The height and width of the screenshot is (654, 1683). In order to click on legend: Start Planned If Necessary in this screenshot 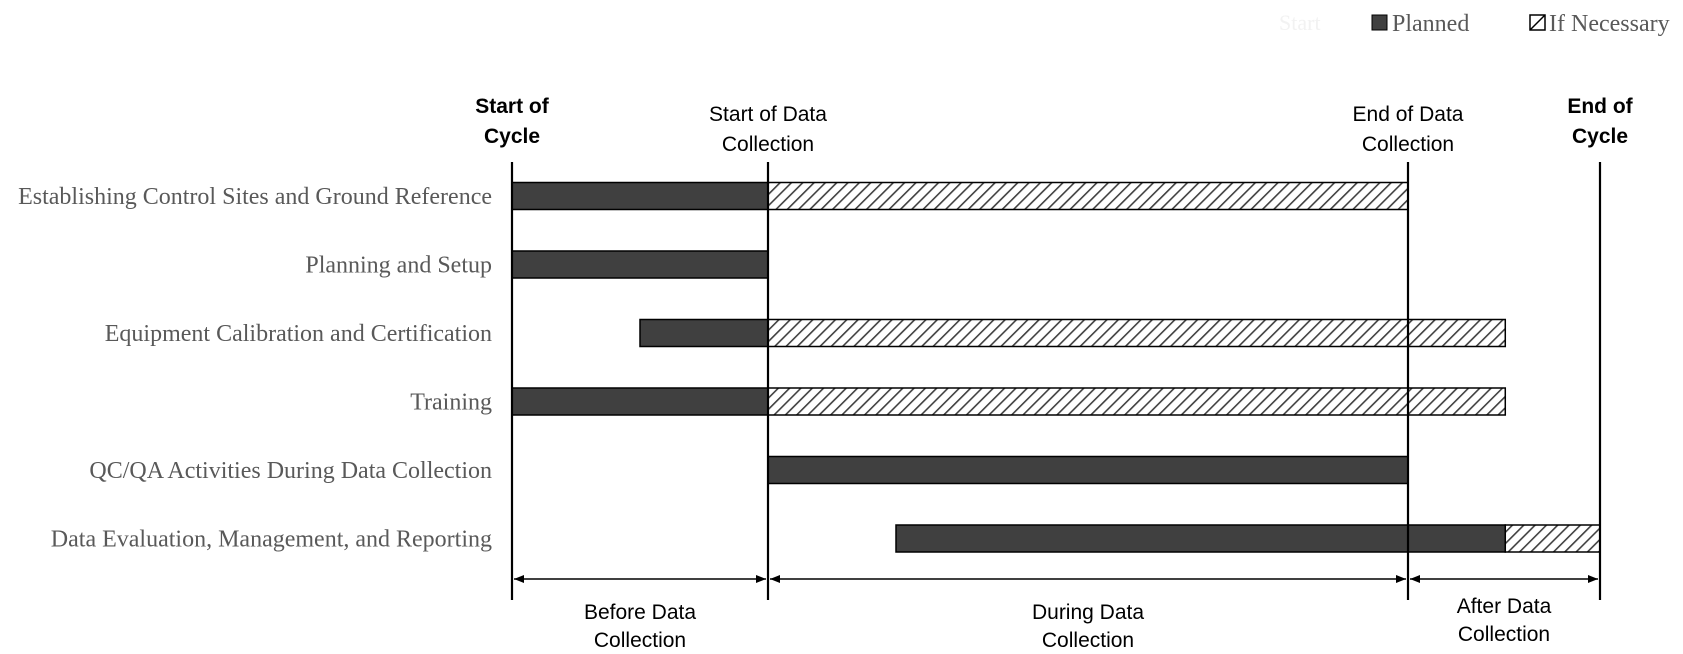, I will do `click(1474, 23)`.